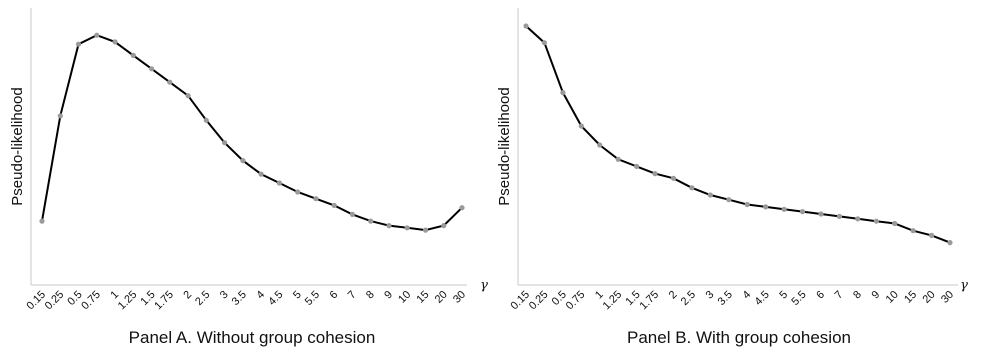 Image resolution: width=981 pixels, height=353 pixels. Describe the element at coordinates (739, 337) in the screenshot. I see `panel-title: Panel B. With group cohesion` at that location.